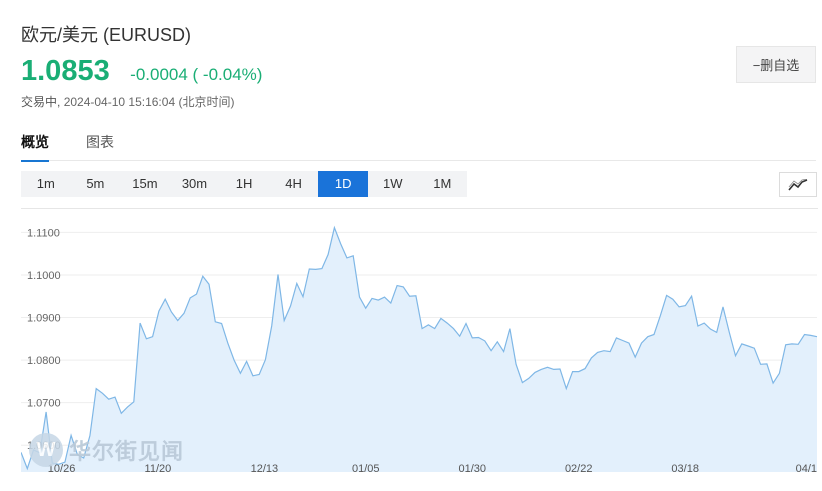 Image resolution: width=822 pixels, height=491 pixels. What do you see at coordinates (44, 483) in the screenshot?
I see `y-tick-label: 1.0500` at bounding box center [44, 483].